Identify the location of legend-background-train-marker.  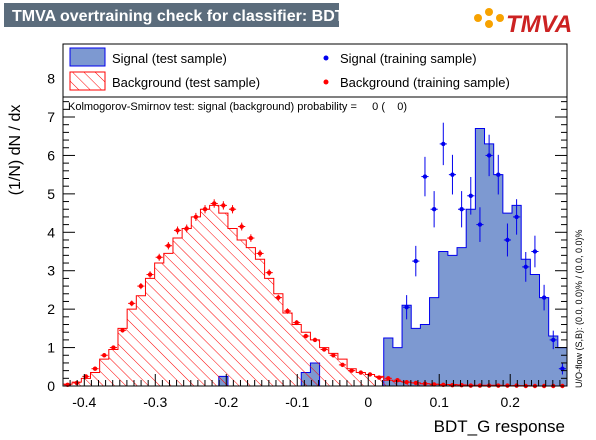
(326, 82).